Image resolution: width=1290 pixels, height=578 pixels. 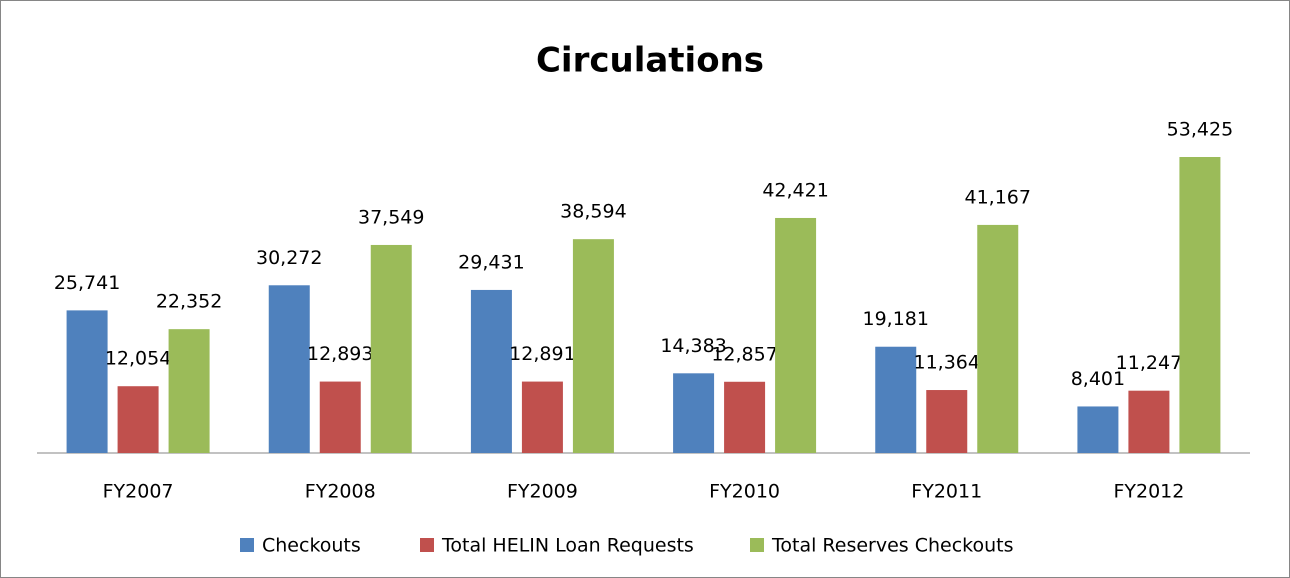 I want to click on data-label: 42,421, so click(x=795, y=190).